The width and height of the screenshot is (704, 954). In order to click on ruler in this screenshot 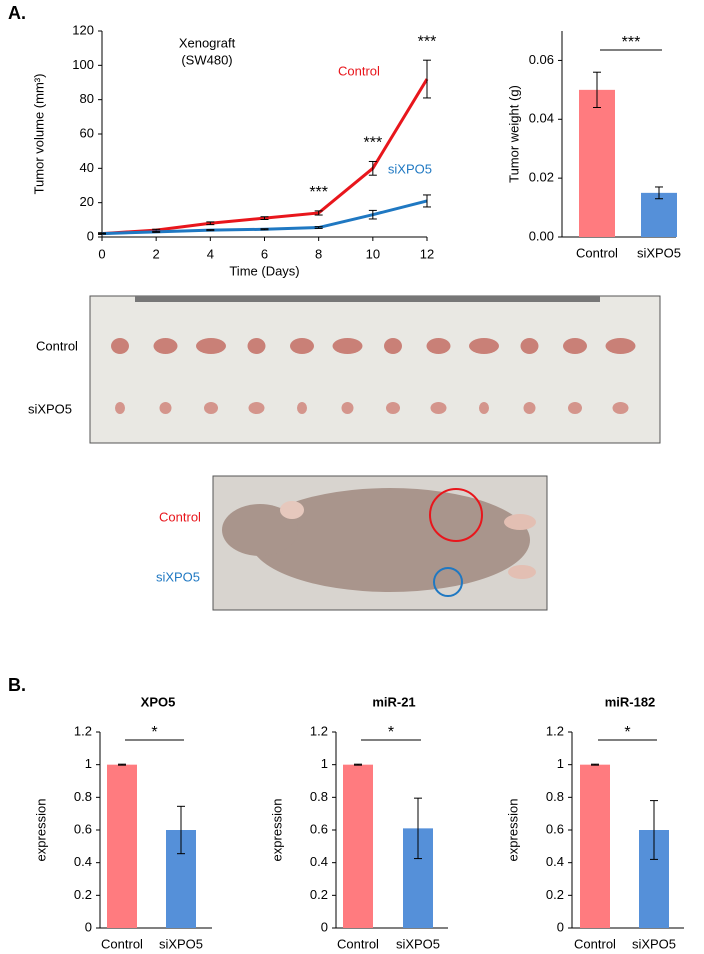, I will do `click(367, 299)`.